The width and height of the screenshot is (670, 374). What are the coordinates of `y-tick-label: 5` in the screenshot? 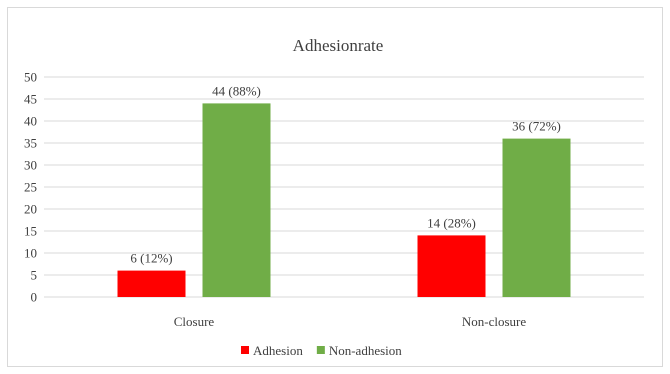 It's located at (34, 275).